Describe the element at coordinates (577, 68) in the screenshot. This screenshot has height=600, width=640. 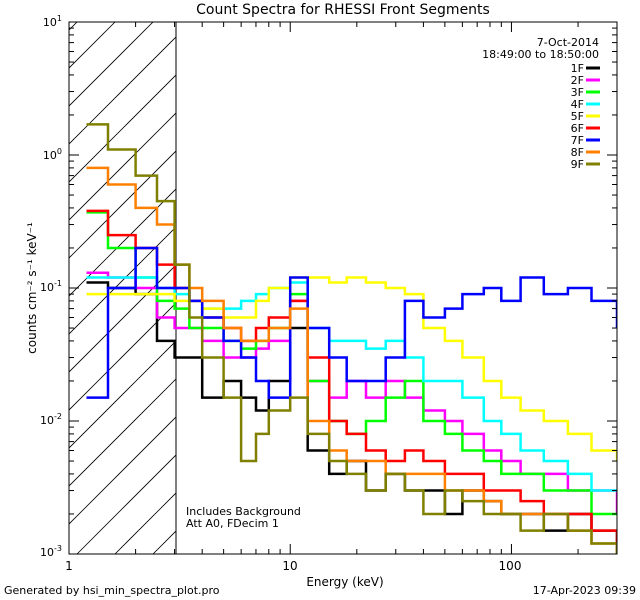
I see `legend-label-1F: 1F` at that location.